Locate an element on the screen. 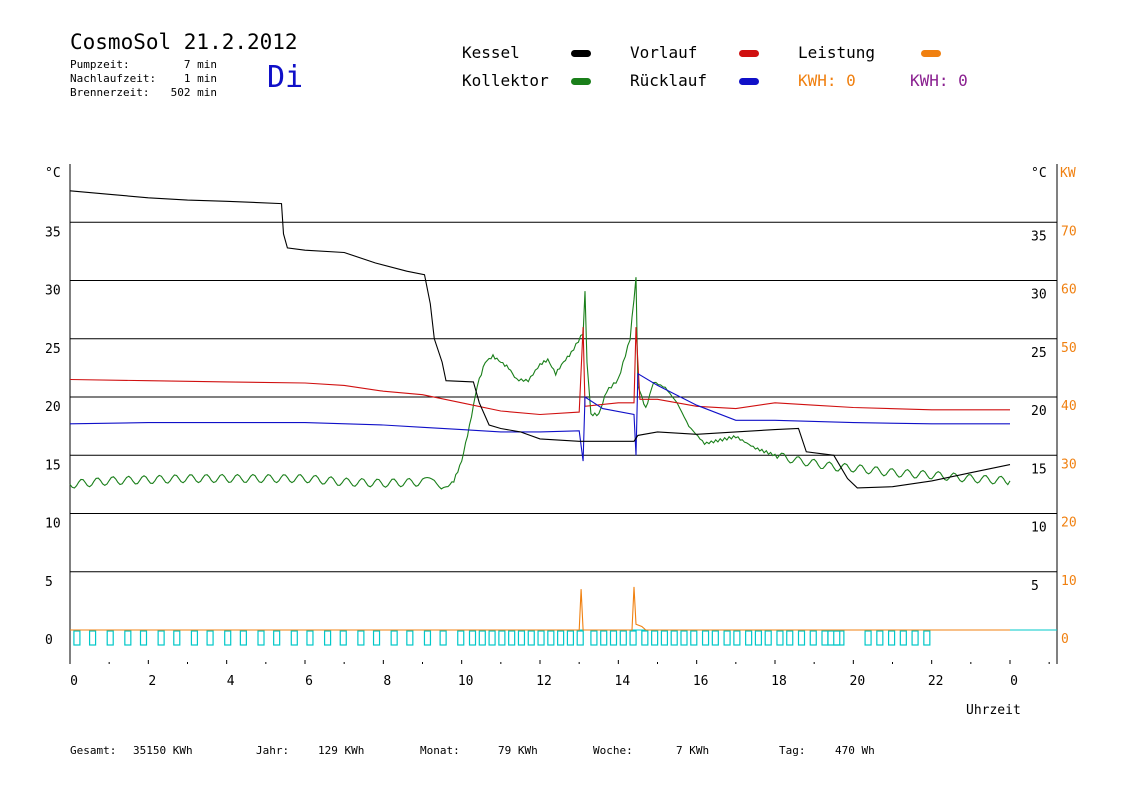  info-row-nachlaufzeit: Nachlaufzeit: 1 min is located at coordinates (143, 78).